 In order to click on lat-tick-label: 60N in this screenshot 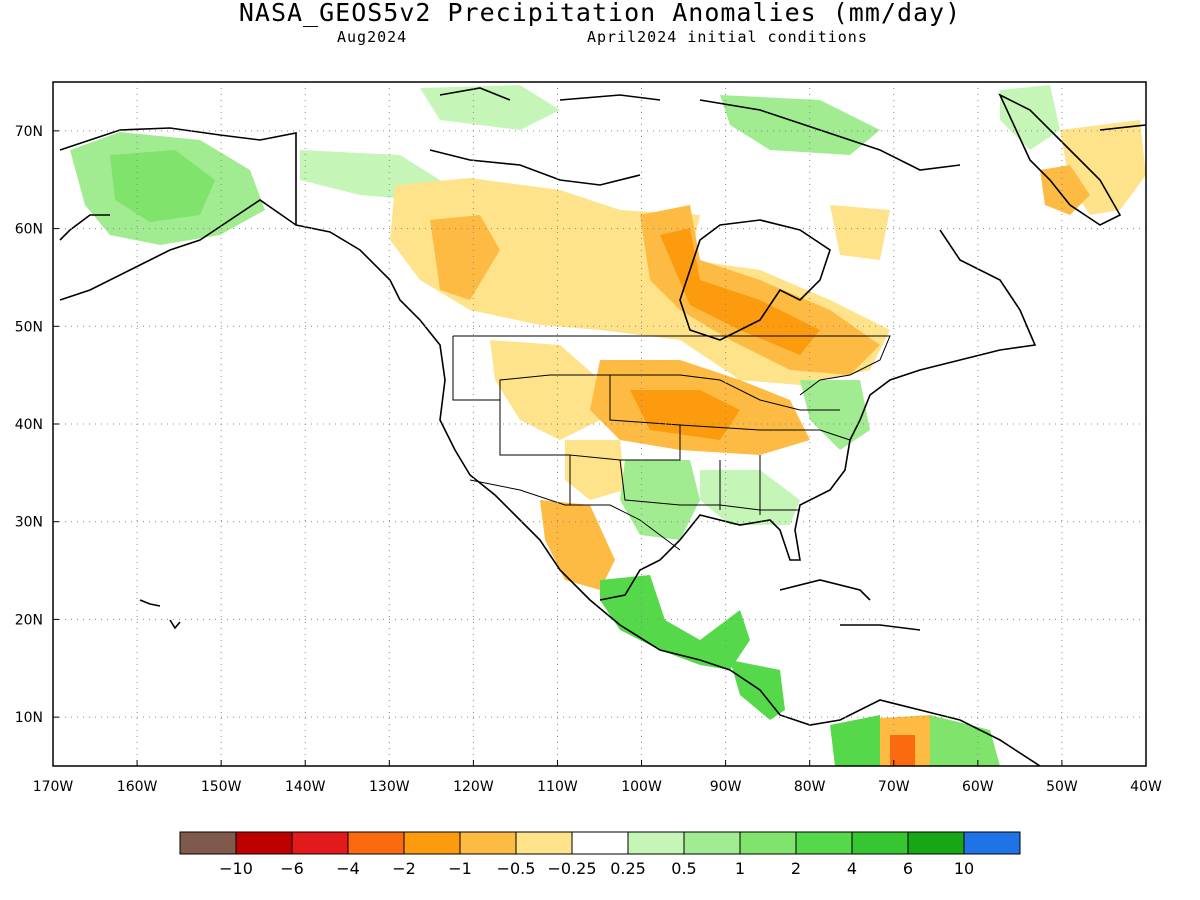, I will do `click(29, 230)`.